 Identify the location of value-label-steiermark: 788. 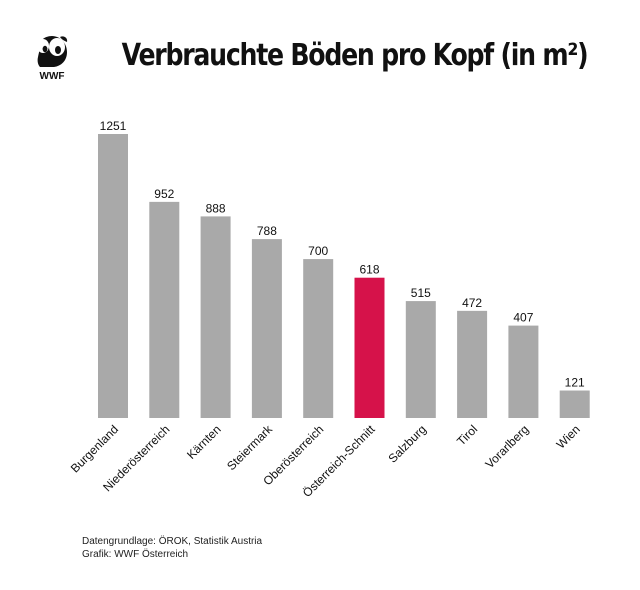
(267, 231).